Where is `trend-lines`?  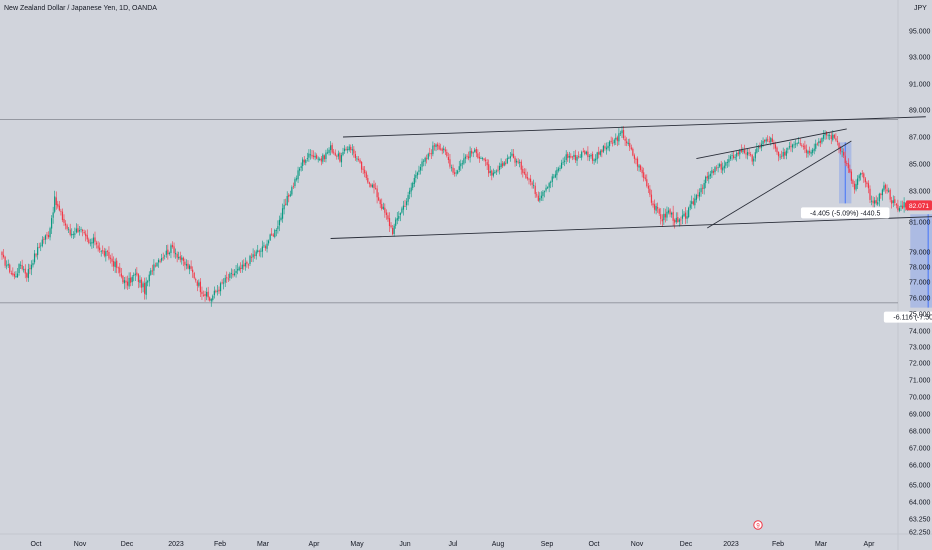
trend-lines is located at coordinates (631, 177).